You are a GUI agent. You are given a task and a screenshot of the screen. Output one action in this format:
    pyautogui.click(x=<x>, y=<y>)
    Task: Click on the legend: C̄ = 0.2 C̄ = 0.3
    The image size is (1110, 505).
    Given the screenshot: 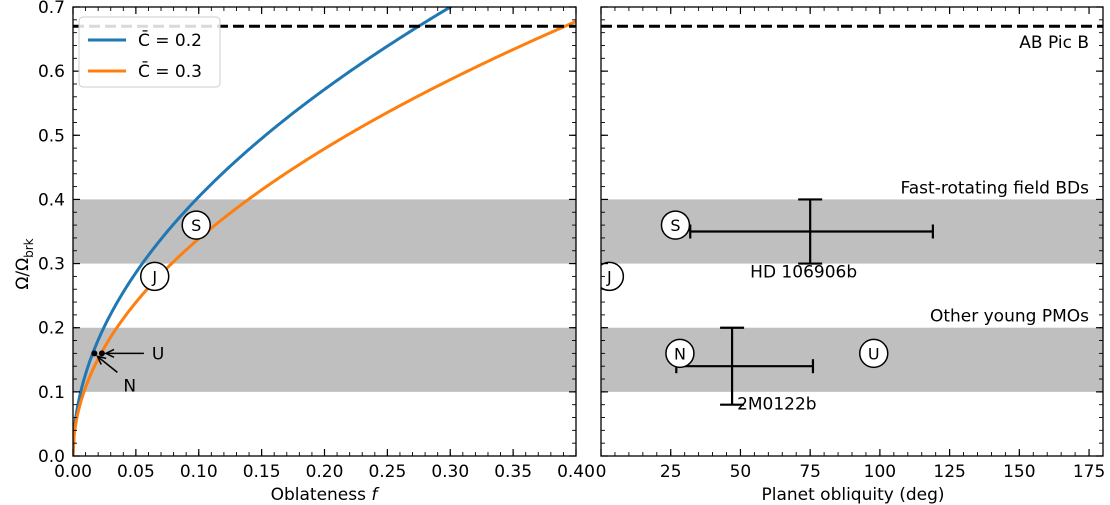 What is the action you would take?
    pyautogui.click(x=149, y=52)
    